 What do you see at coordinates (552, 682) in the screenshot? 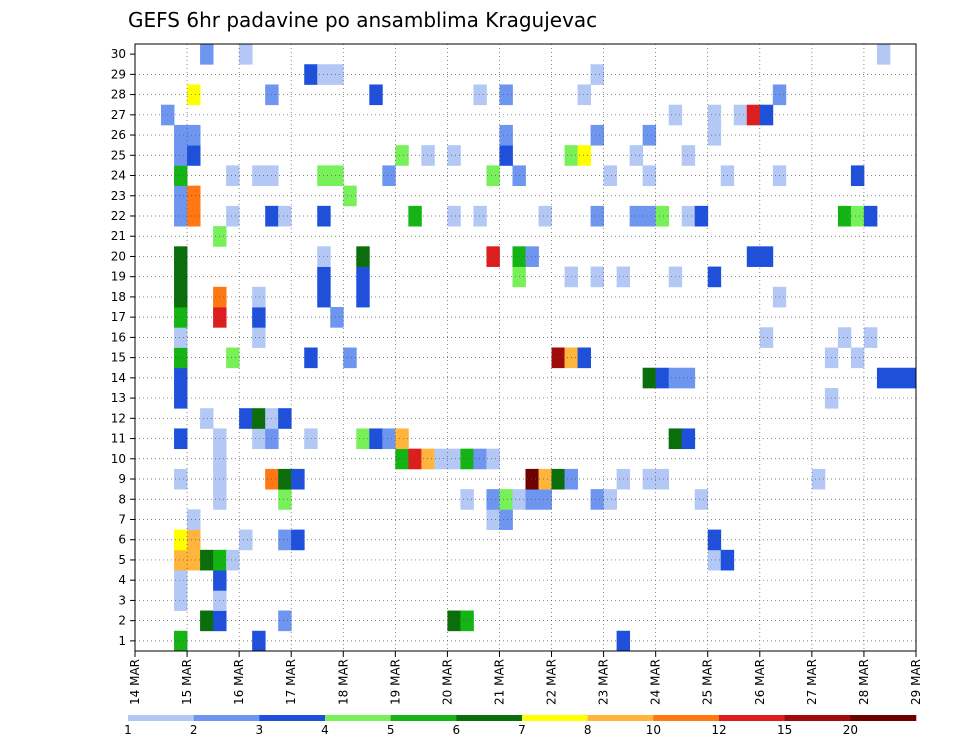
I see `x-tick-label: 22 MAR` at bounding box center [552, 682].